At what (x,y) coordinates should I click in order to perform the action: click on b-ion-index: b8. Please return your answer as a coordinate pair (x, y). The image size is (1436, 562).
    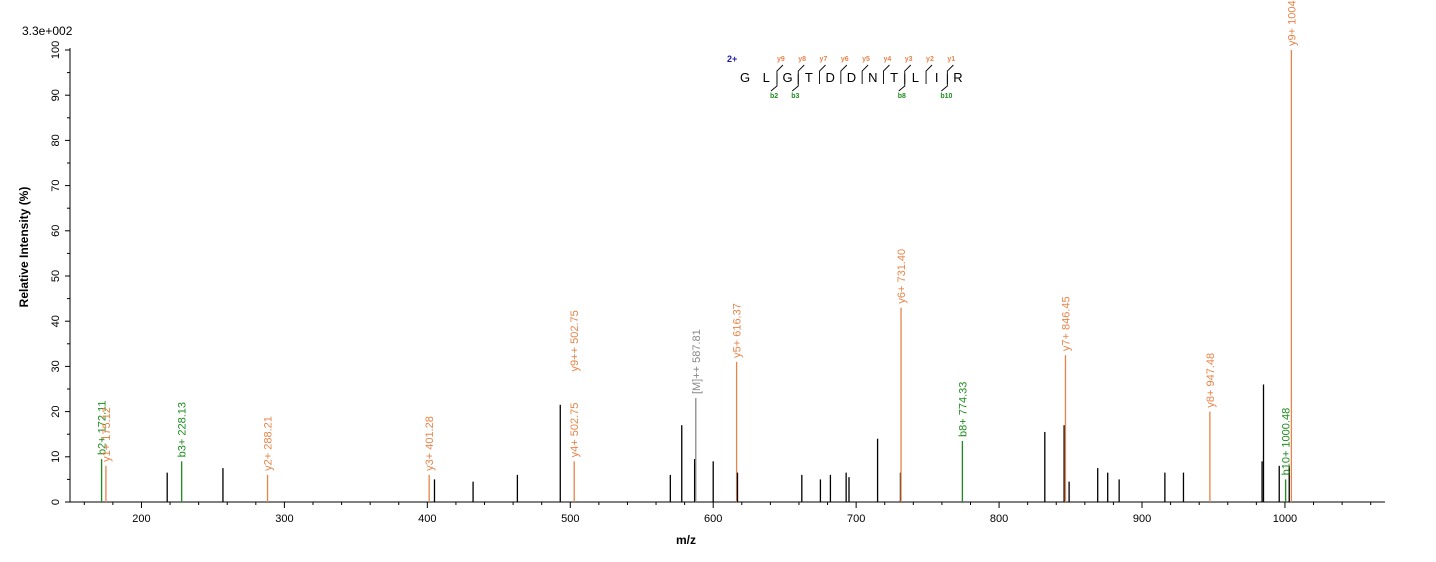
    Looking at the image, I should click on (902, 96).